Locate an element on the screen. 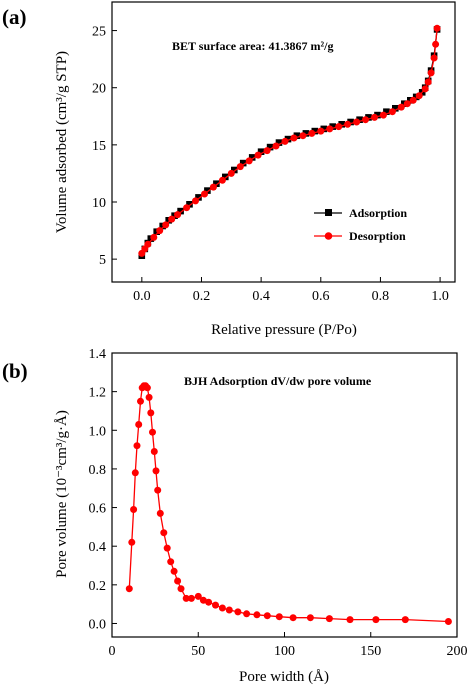 This screenshot has height=687, width=474. panel-b-label: (b) is located at coordinates (15, 371).